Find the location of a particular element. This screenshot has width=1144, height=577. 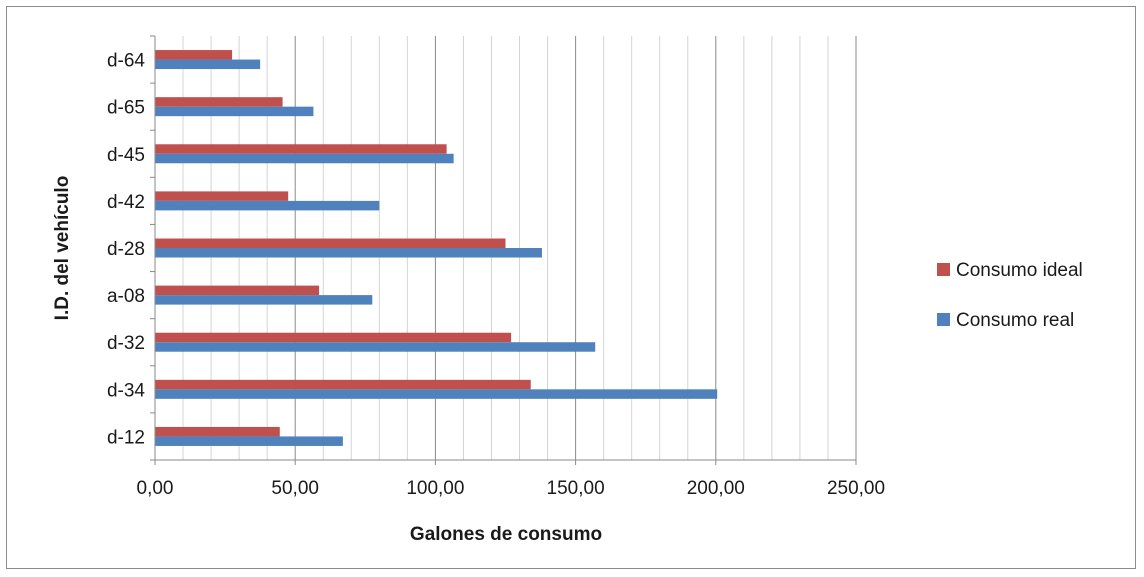

x-tick-label: 50,00 is located at coordinates (295, 488).